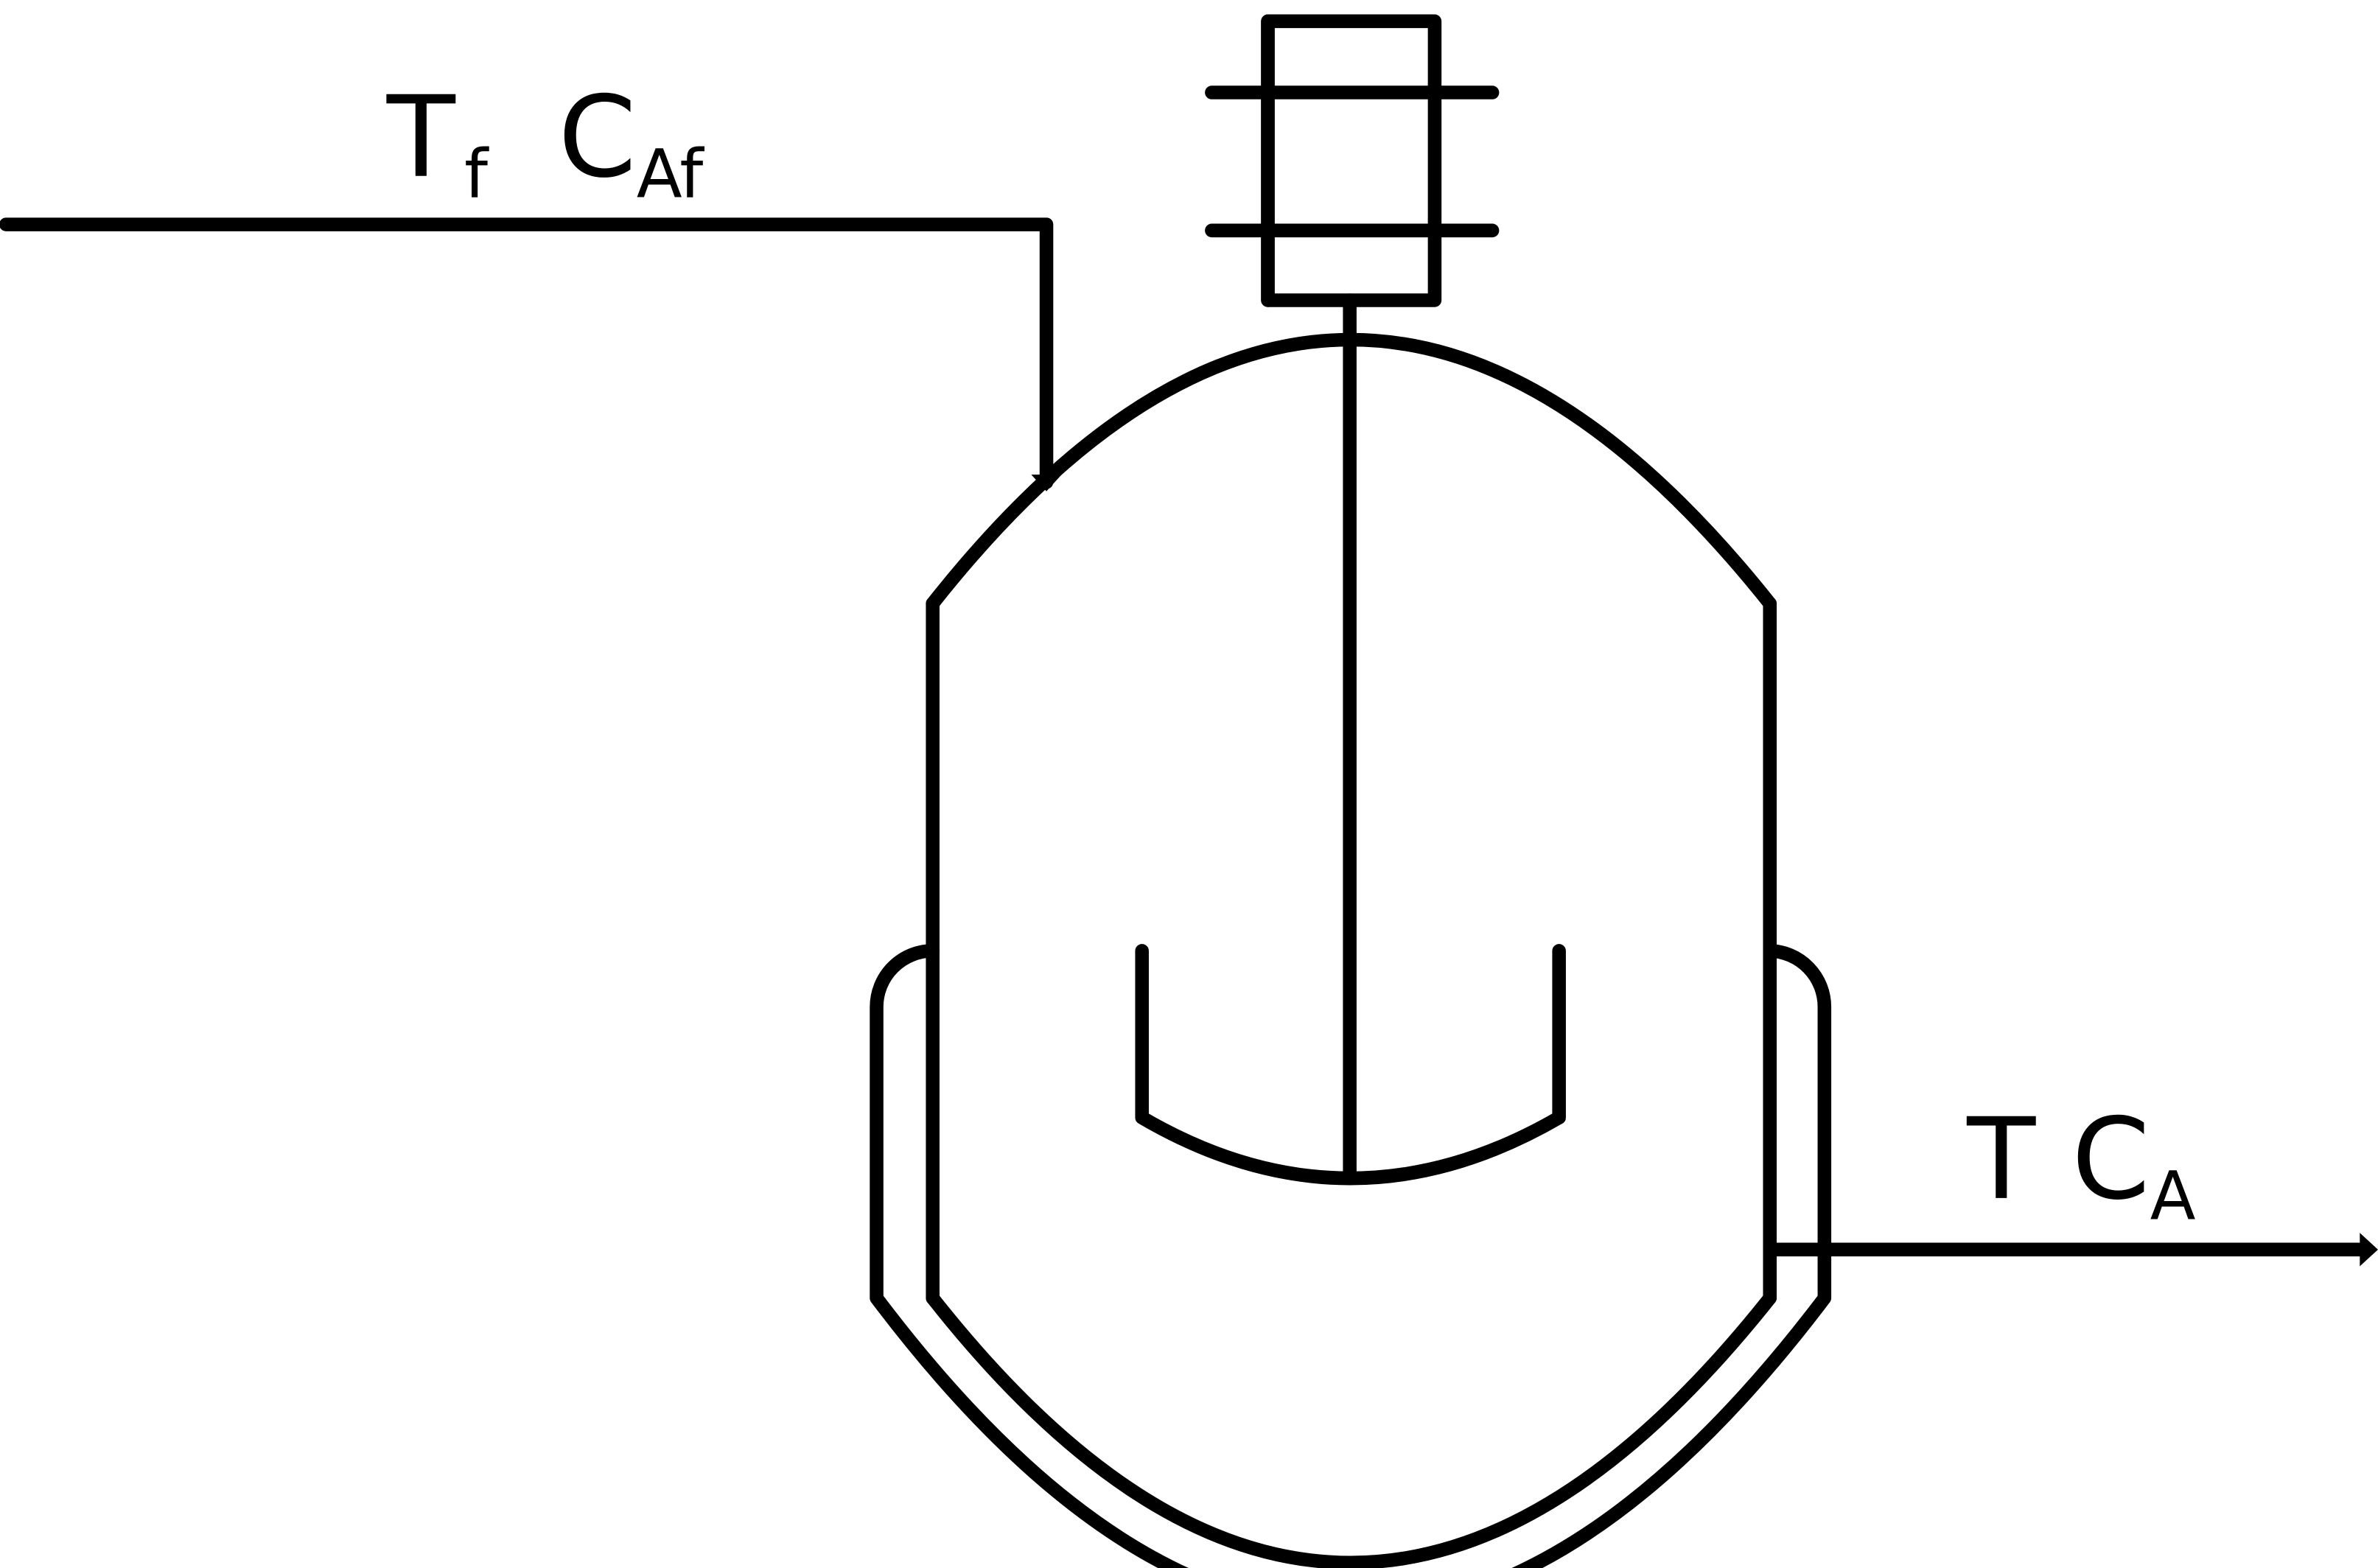 This screenshot has height=1568, width=2378. I want to click on outlet-arrowhead, so click(2369, 1250).